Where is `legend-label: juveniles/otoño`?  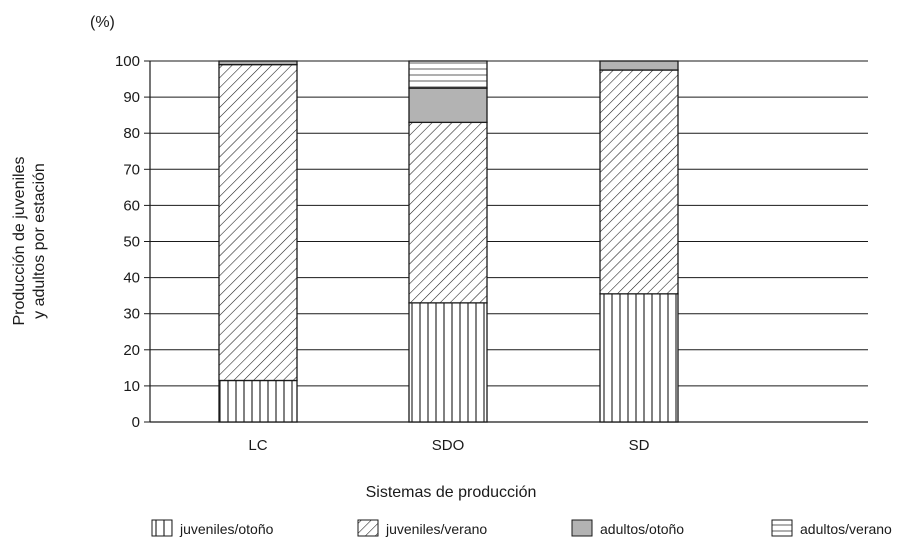 legend-label: juveniles/otoño is located at coordinates (226, 529).